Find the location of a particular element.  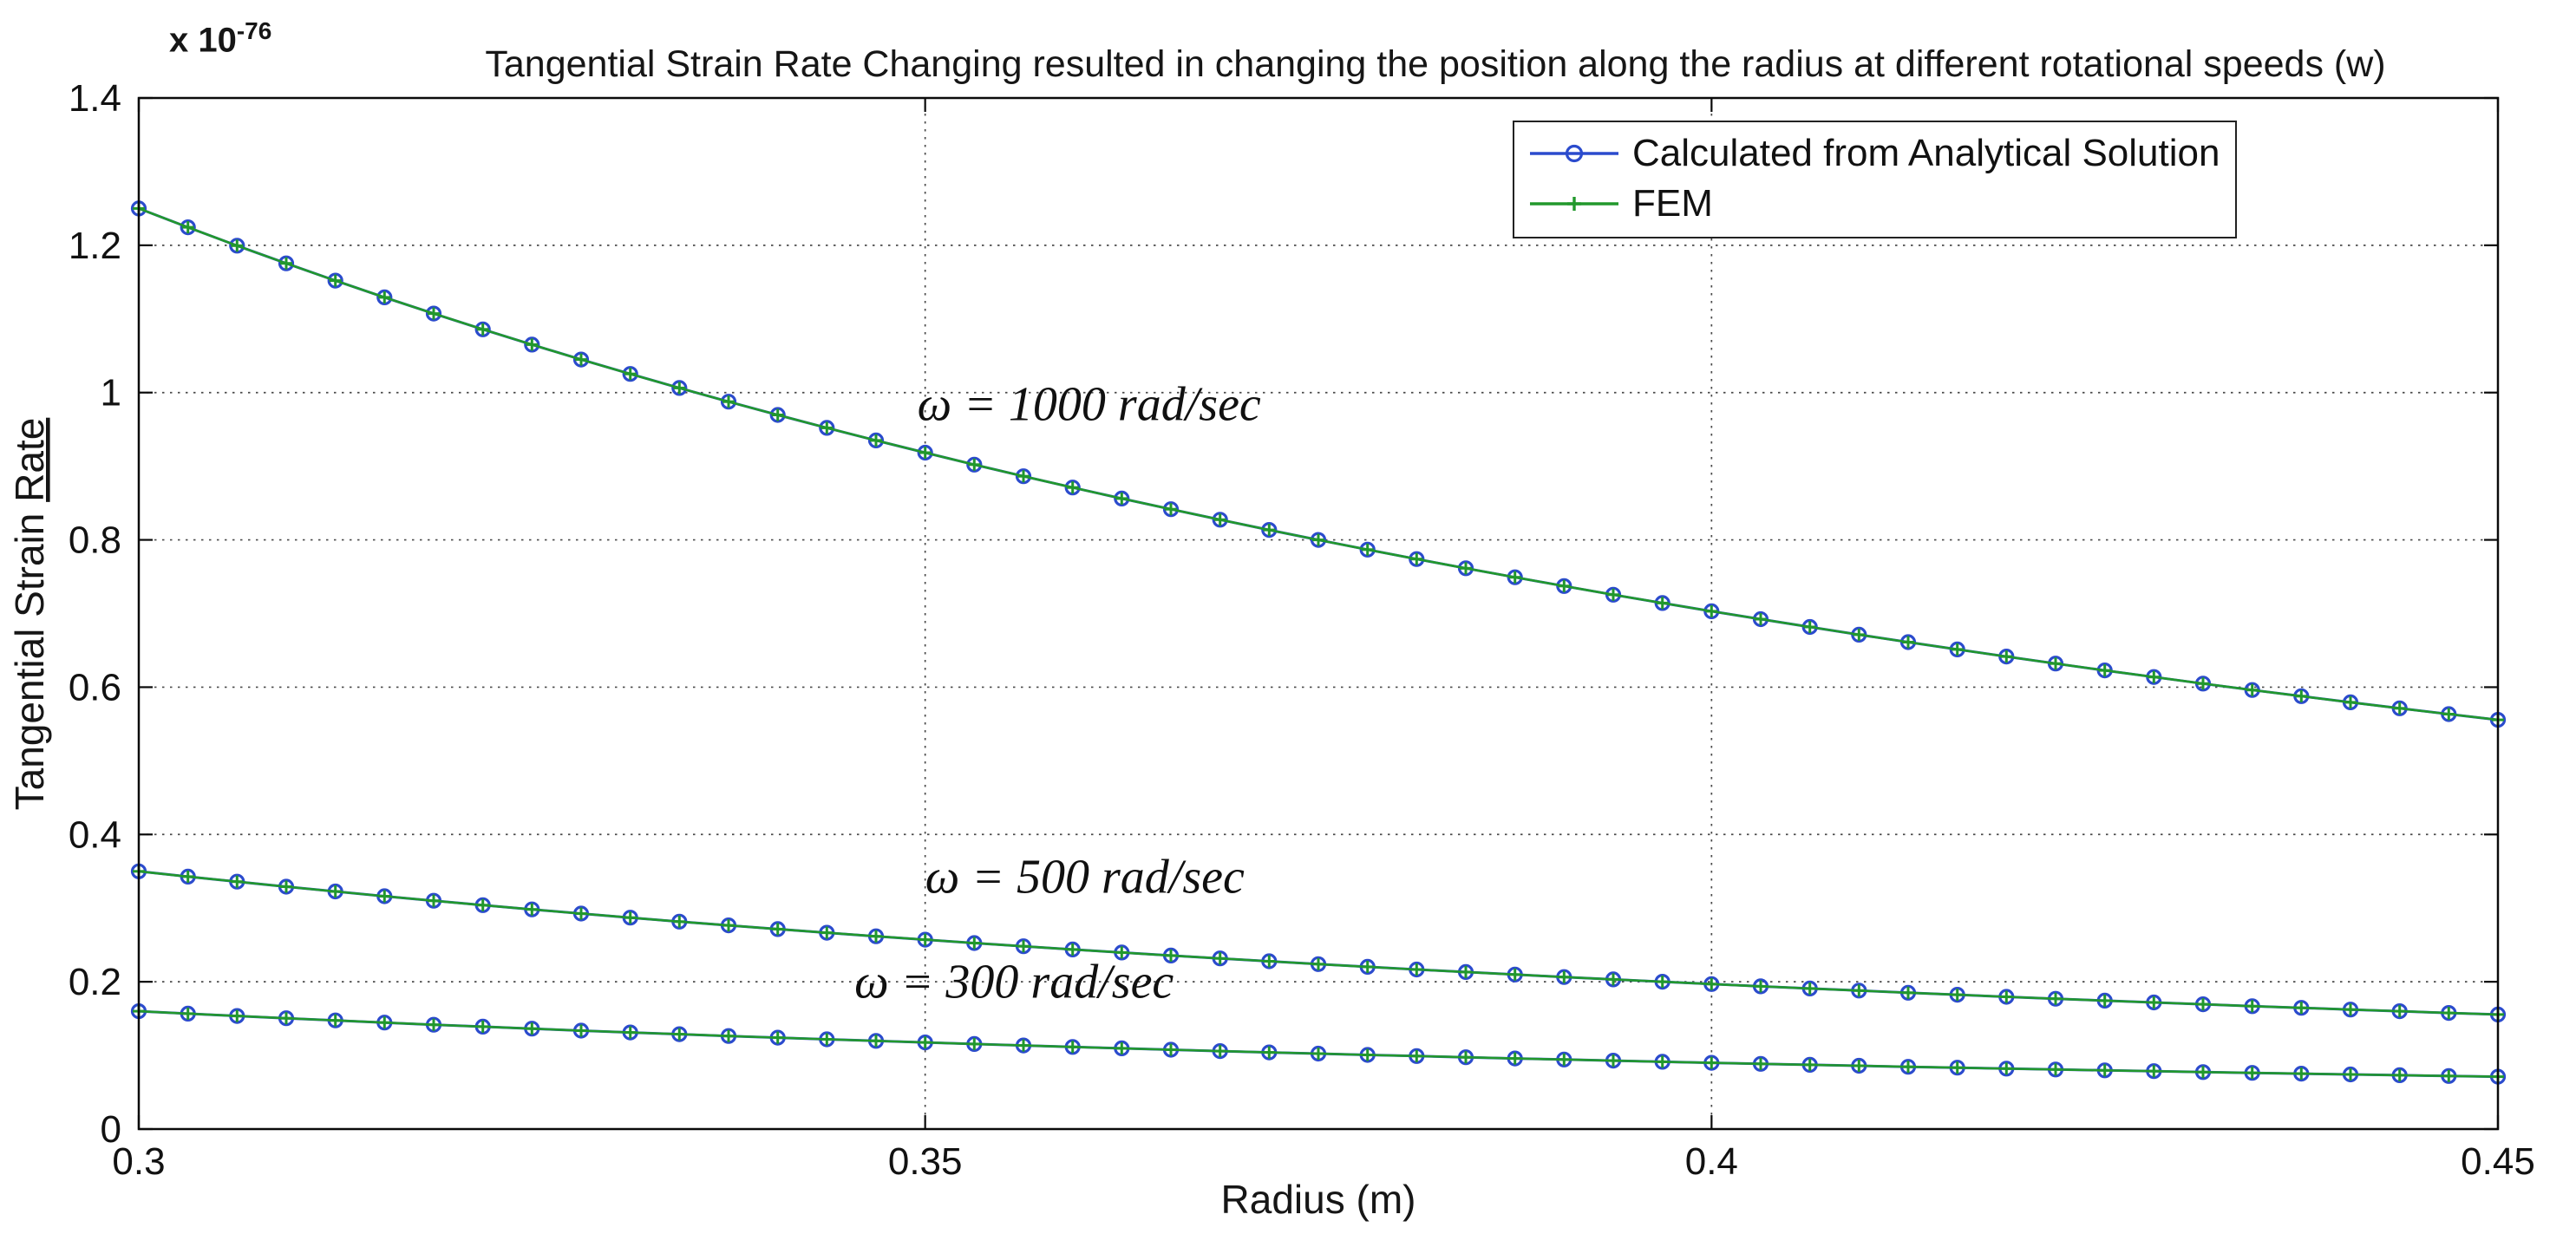

y-exponent-base: x 10 is located at coordinates (203, 40).